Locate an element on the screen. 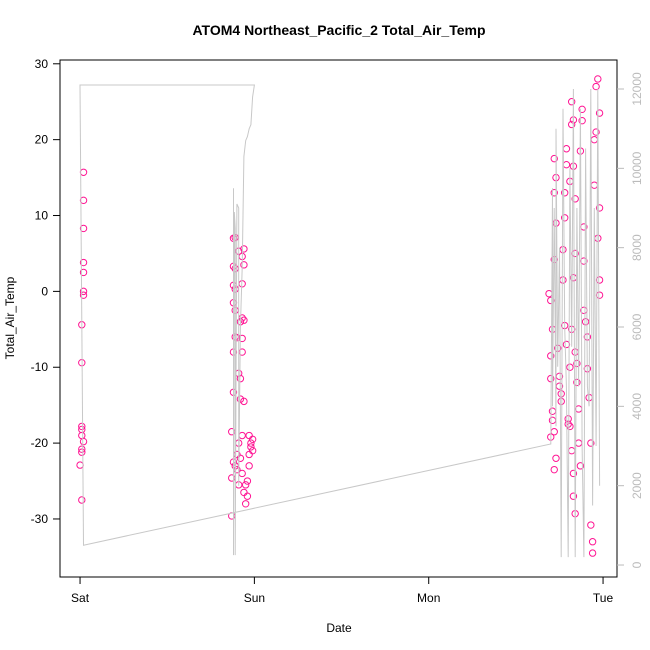  y-tick-label: 0 is located at coordinates (44, 291).